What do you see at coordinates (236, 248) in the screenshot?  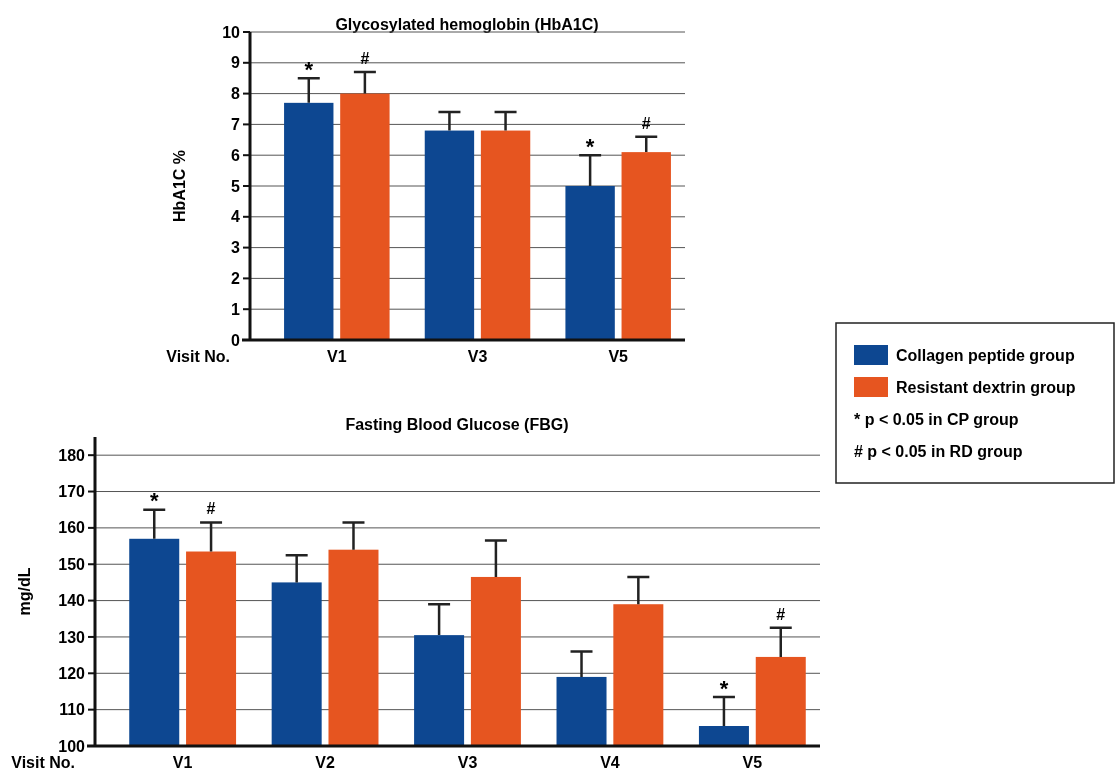 I see `y-tick-label: 3` at bounding box center [236, 248].